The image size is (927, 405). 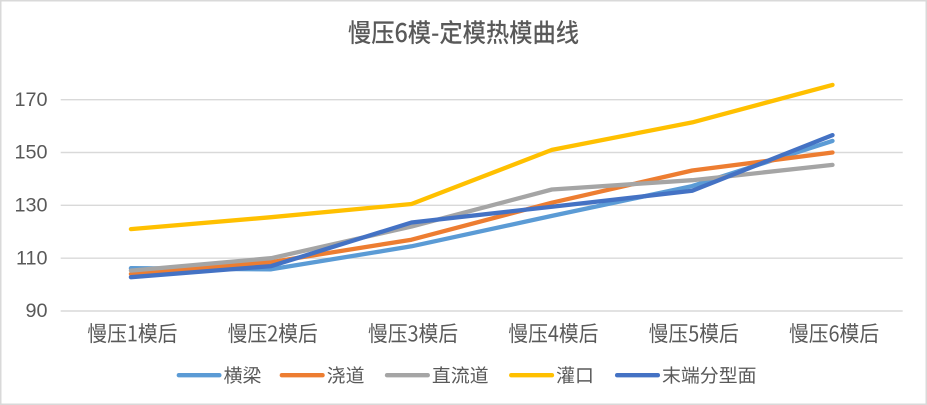 What do you see at coordinates (30, 100) in the screenshot?
I see `svg-text: 170` at bounding box center [30, 100].